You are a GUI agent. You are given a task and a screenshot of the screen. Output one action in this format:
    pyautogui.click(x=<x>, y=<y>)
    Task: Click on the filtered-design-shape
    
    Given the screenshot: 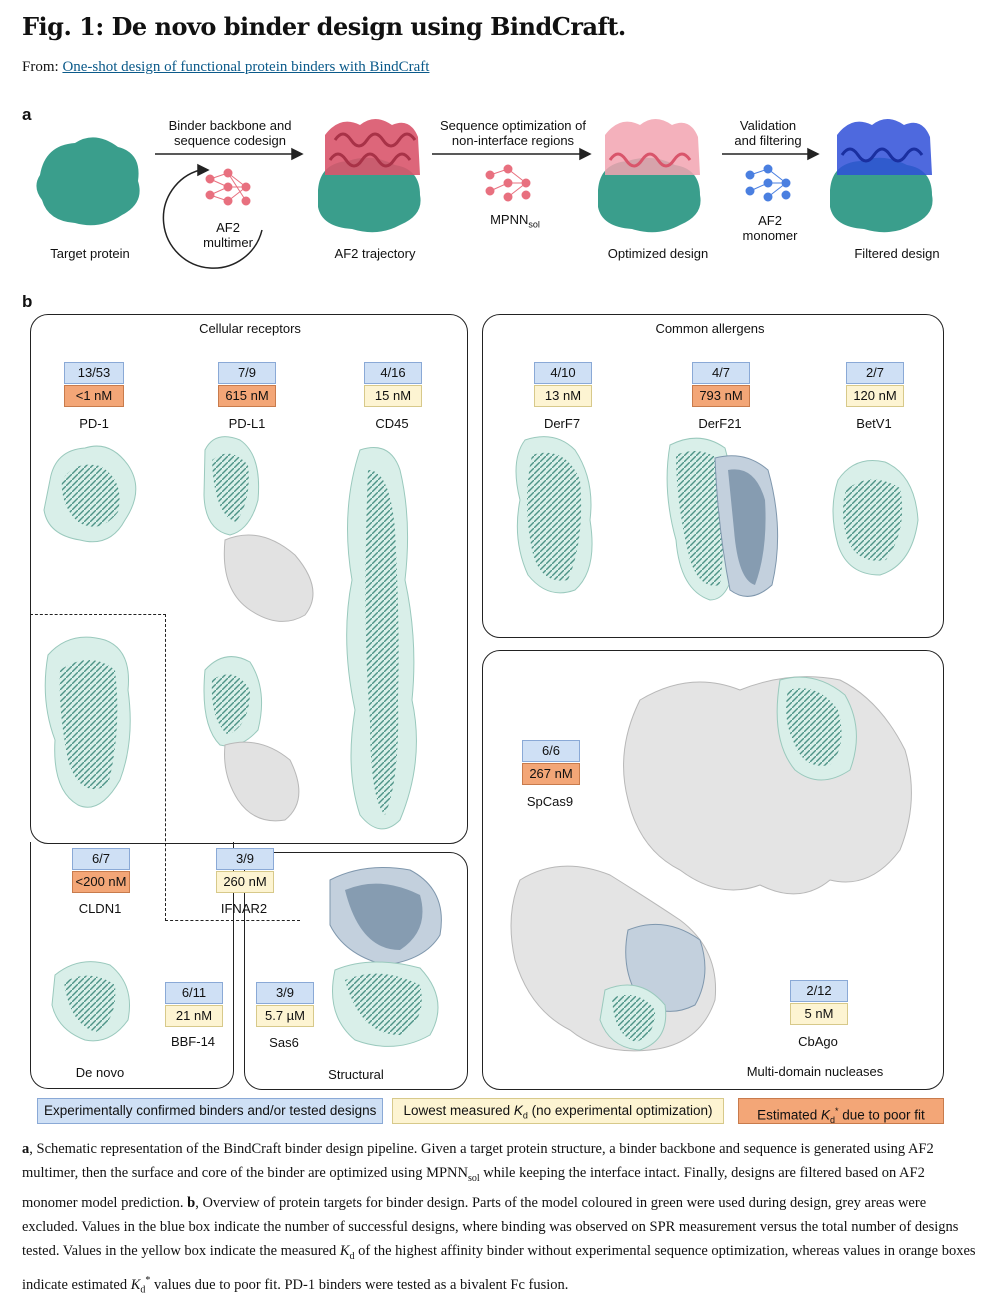 What is the action you would take?
    pyautogui.click(x=881, y=176)
    